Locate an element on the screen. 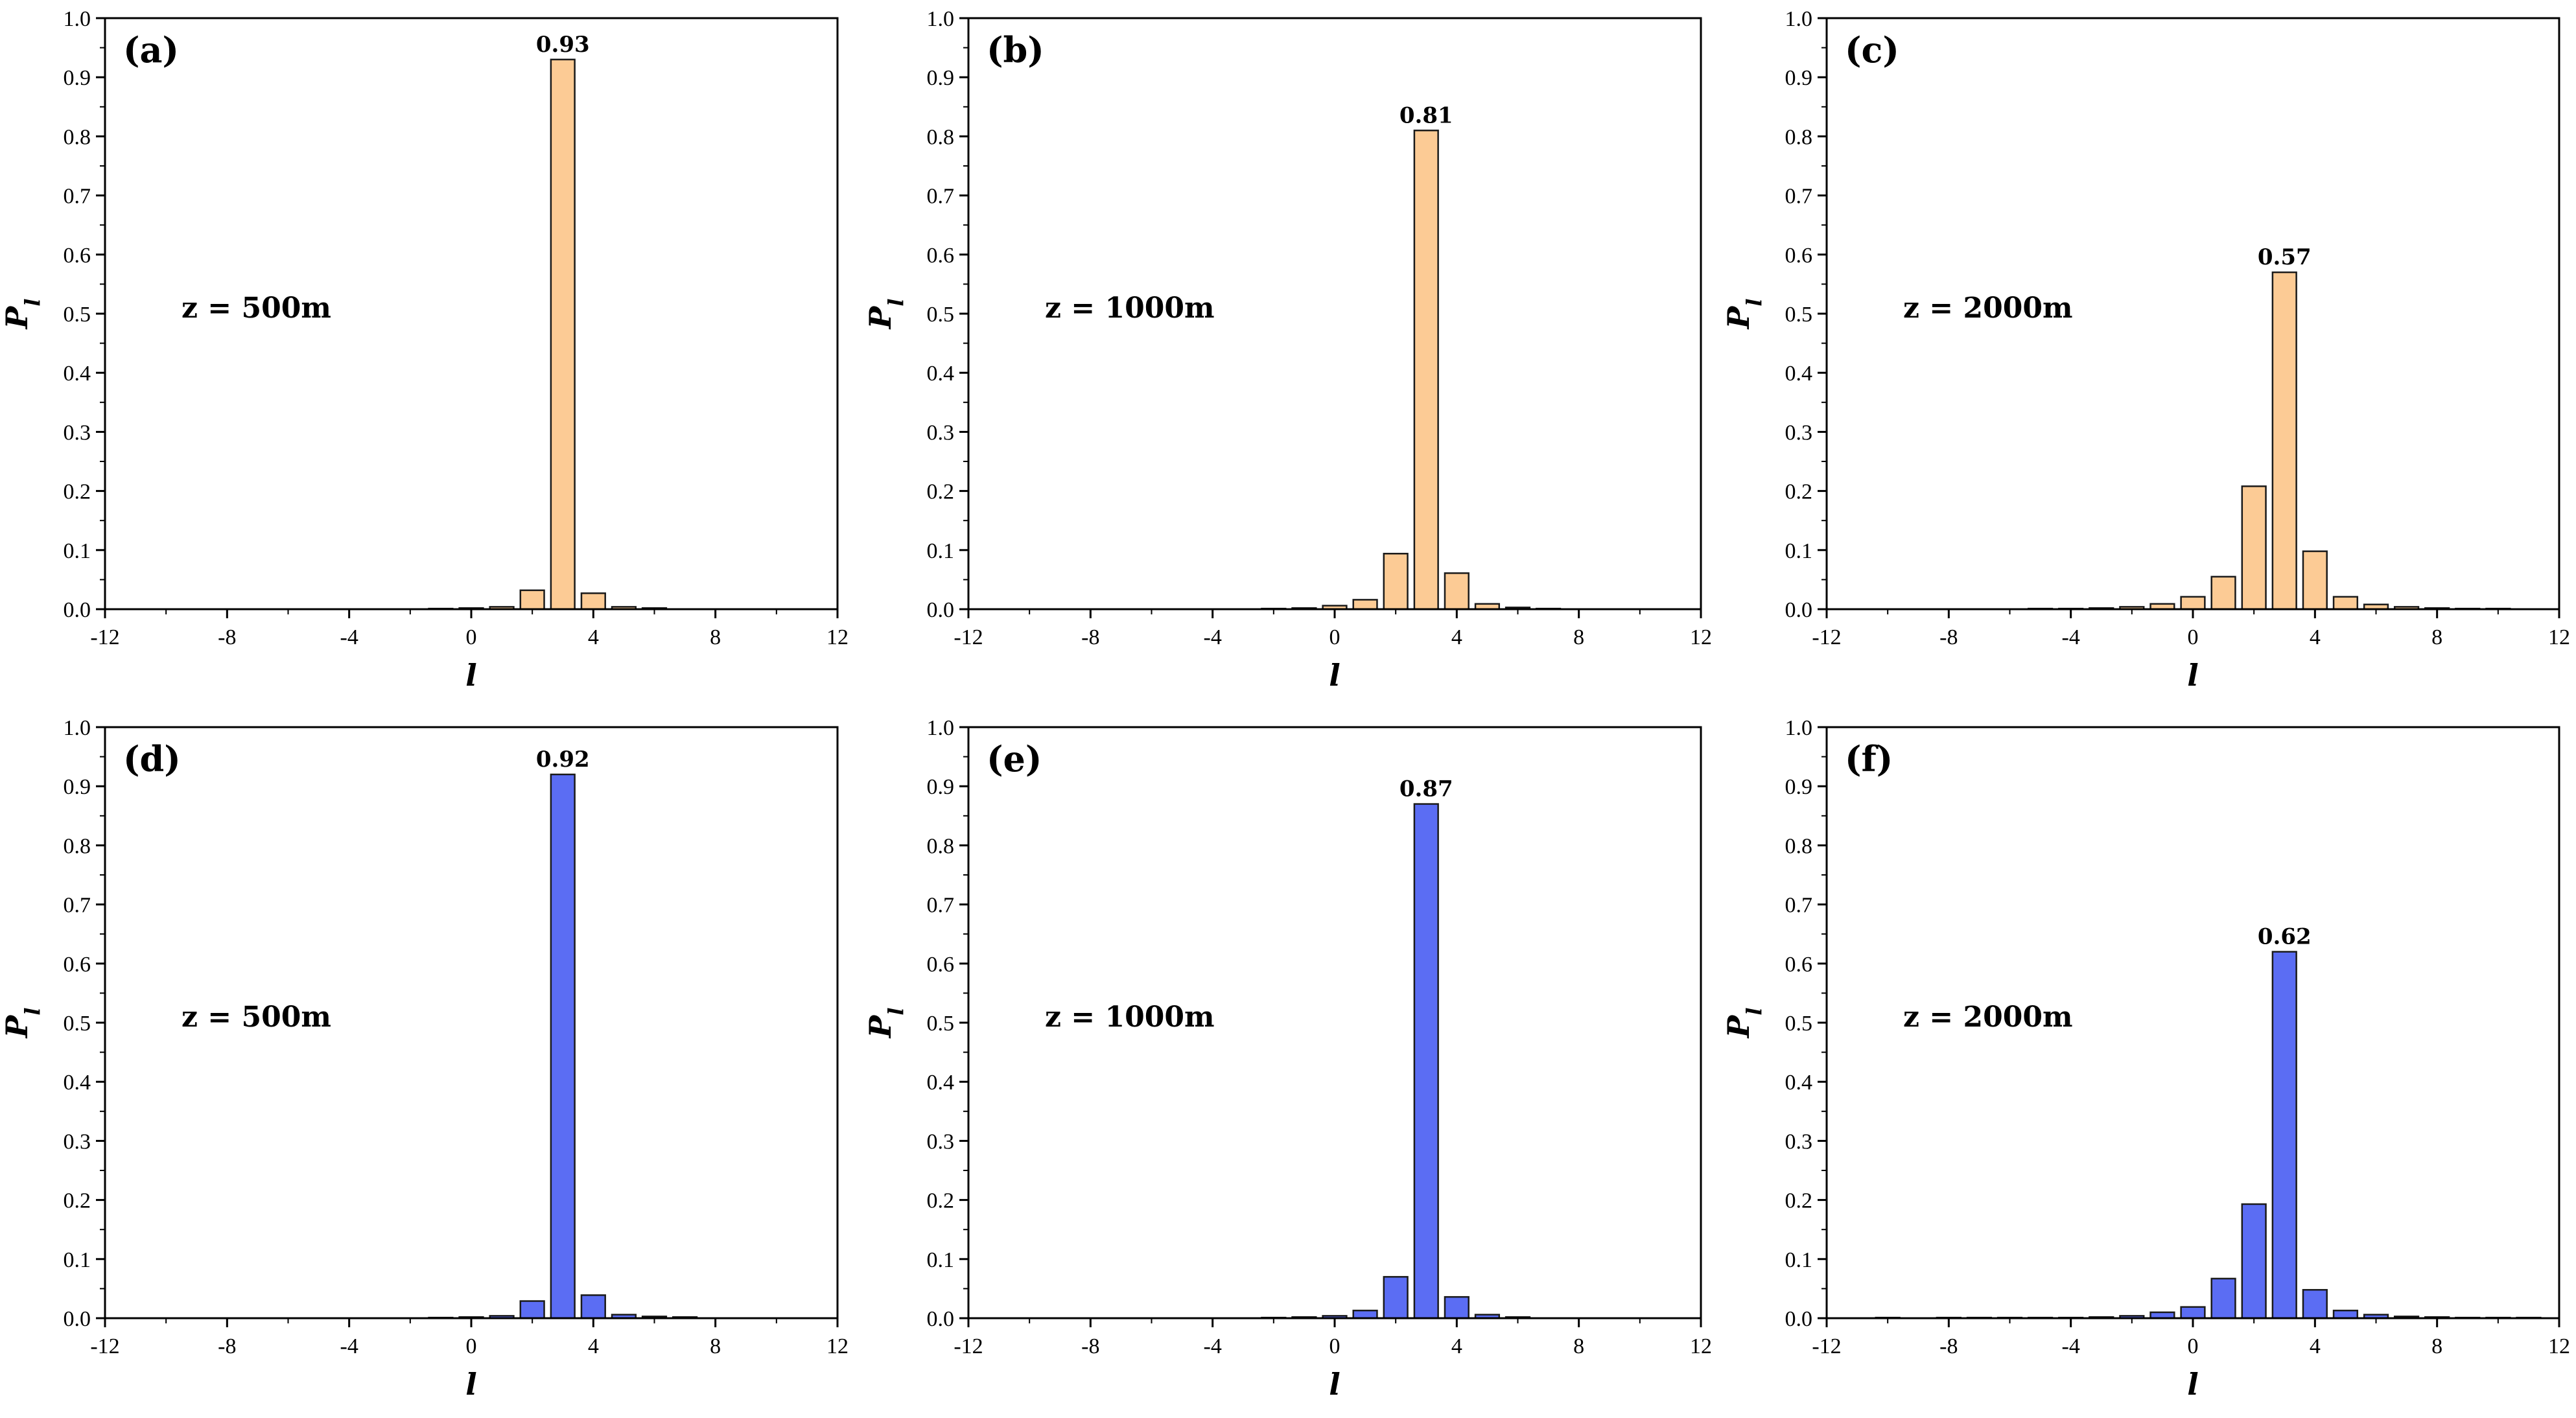 The image size is (2576, 1418). distance-annotation: z = 500m is located at coordinates (256, 1018).